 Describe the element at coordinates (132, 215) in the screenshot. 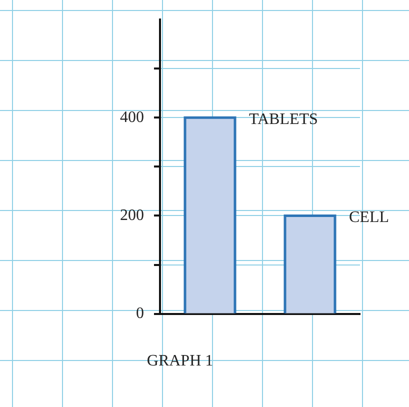

I see `y-tick-label: 200` at that location.